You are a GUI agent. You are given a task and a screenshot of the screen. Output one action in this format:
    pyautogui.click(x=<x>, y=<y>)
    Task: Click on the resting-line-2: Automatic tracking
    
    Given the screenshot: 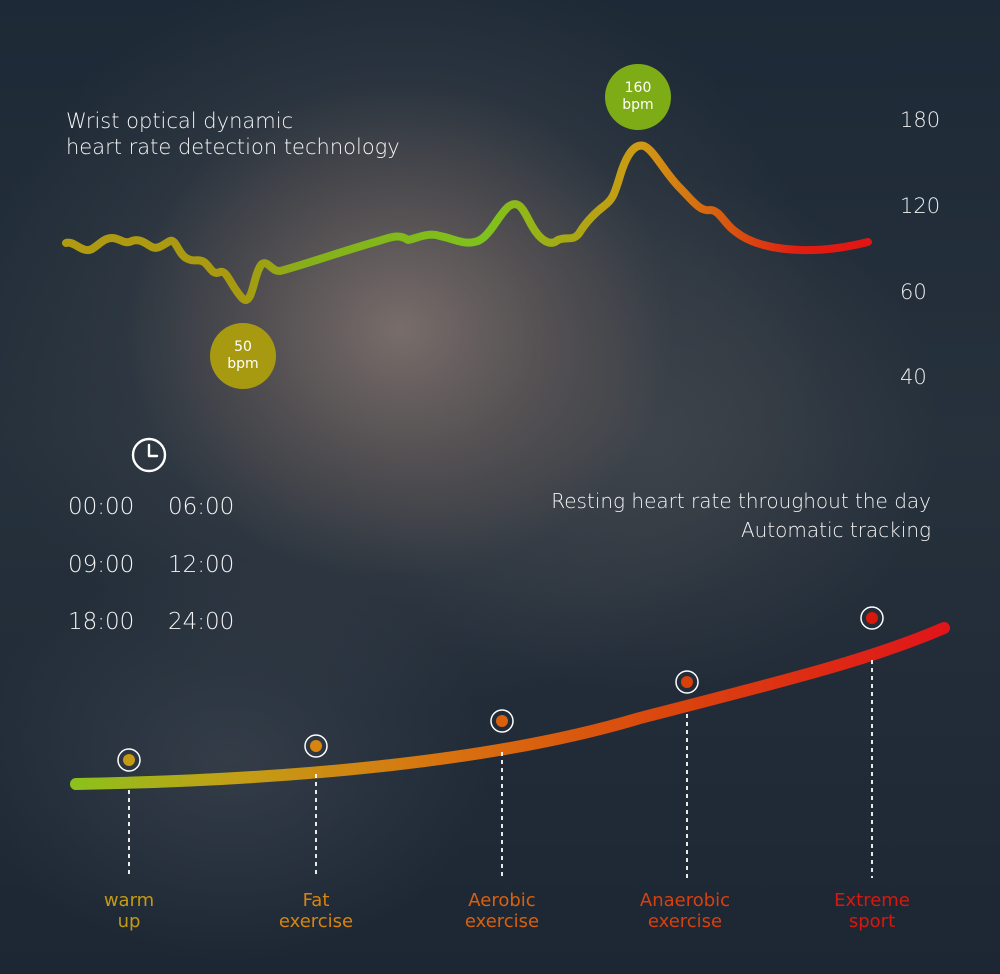 What is the action you would take?
    pyautogui.click(x=835, y=530)
    